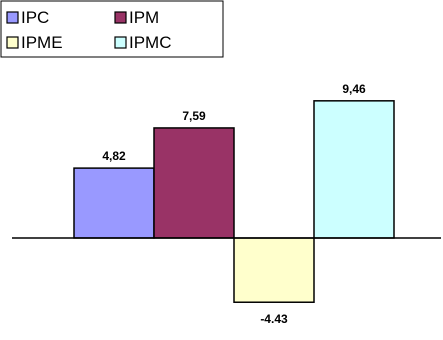 The width and height of the screenshot is (443, 340). What do you see at coordinates (354, 89) in the screenshot?
I see `data-label-ipmc: 9,46` at bounding box center [354, 89].